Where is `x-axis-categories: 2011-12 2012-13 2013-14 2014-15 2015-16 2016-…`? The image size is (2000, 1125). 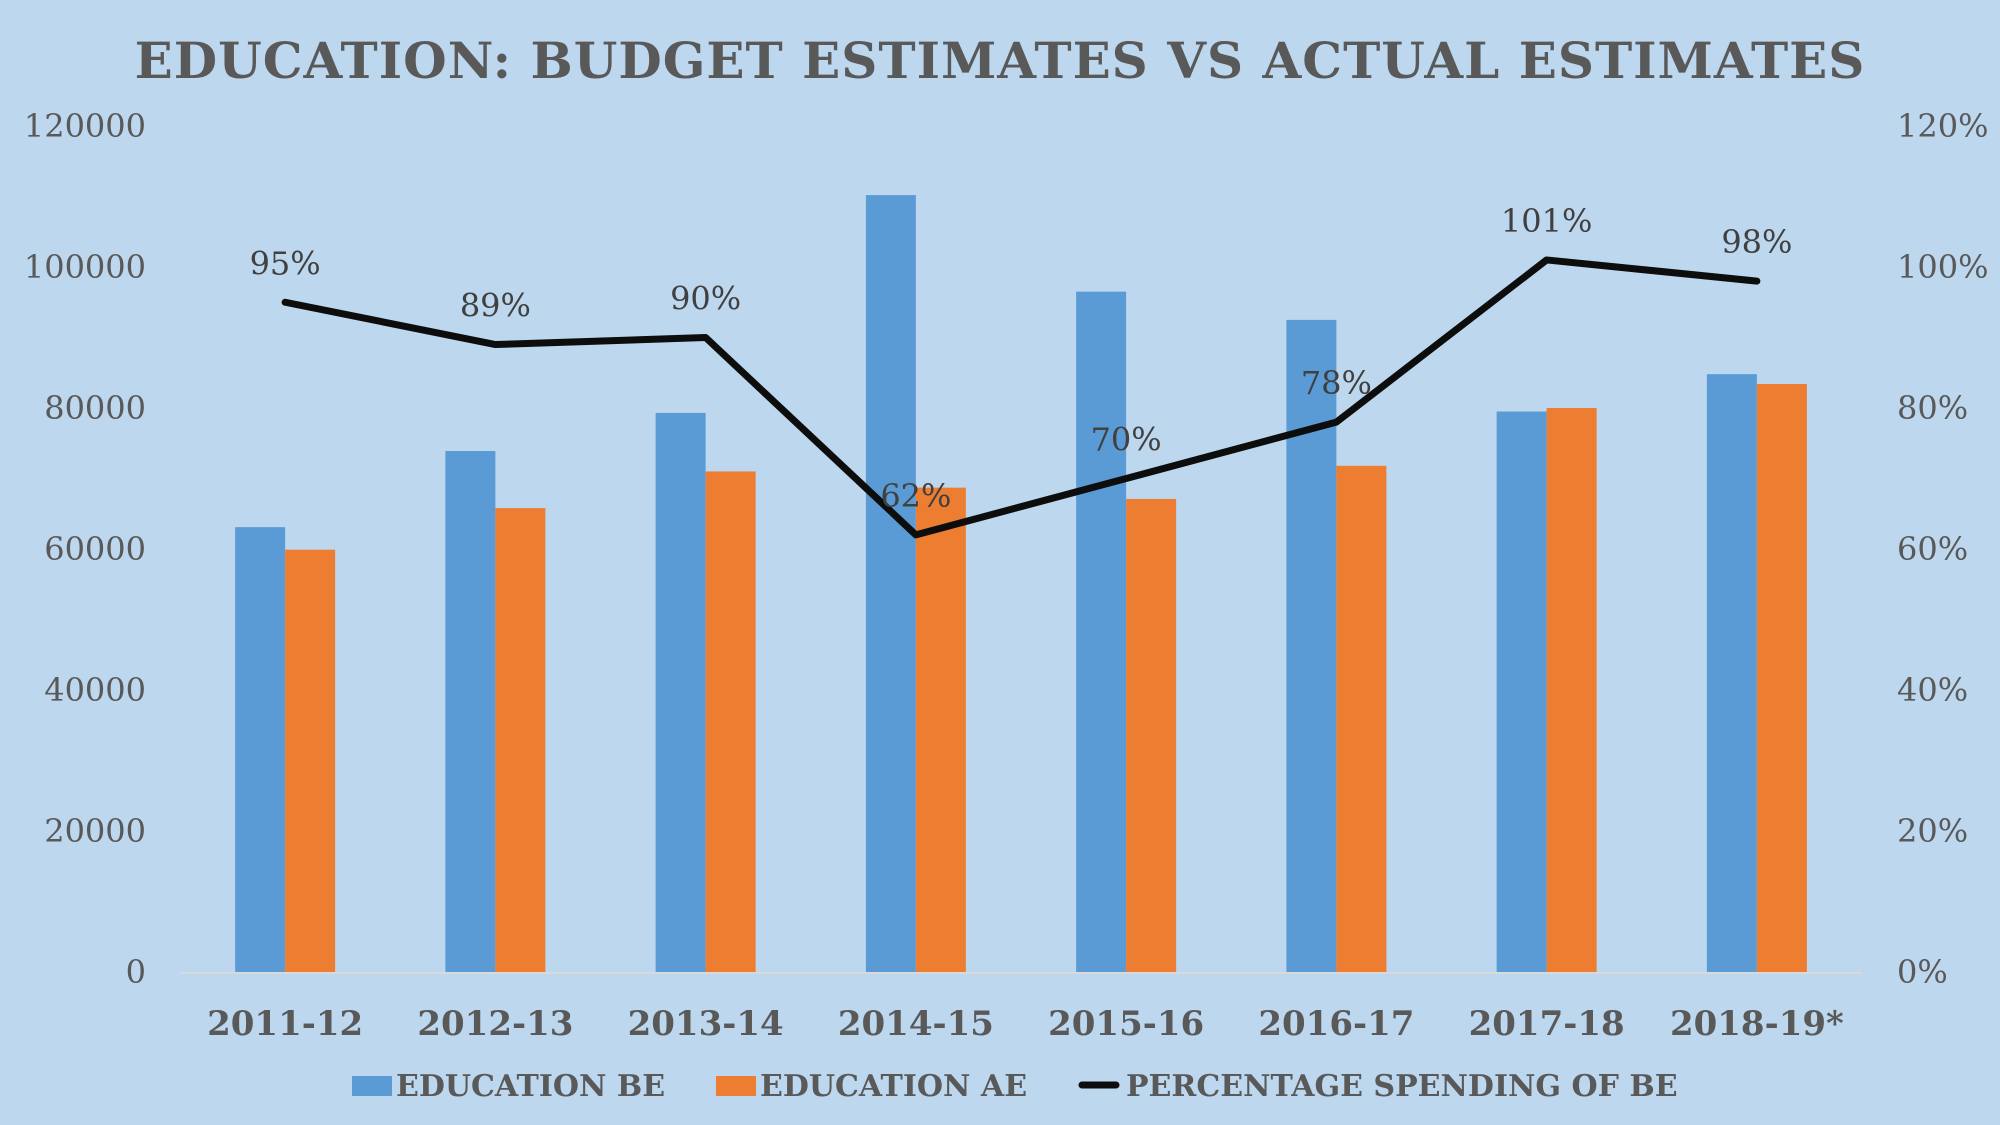 x-axis-categories: 2011-12 2012-13 2013-14 2014-15 2015-16 2016-… is located at coordinates (1025, 1024).